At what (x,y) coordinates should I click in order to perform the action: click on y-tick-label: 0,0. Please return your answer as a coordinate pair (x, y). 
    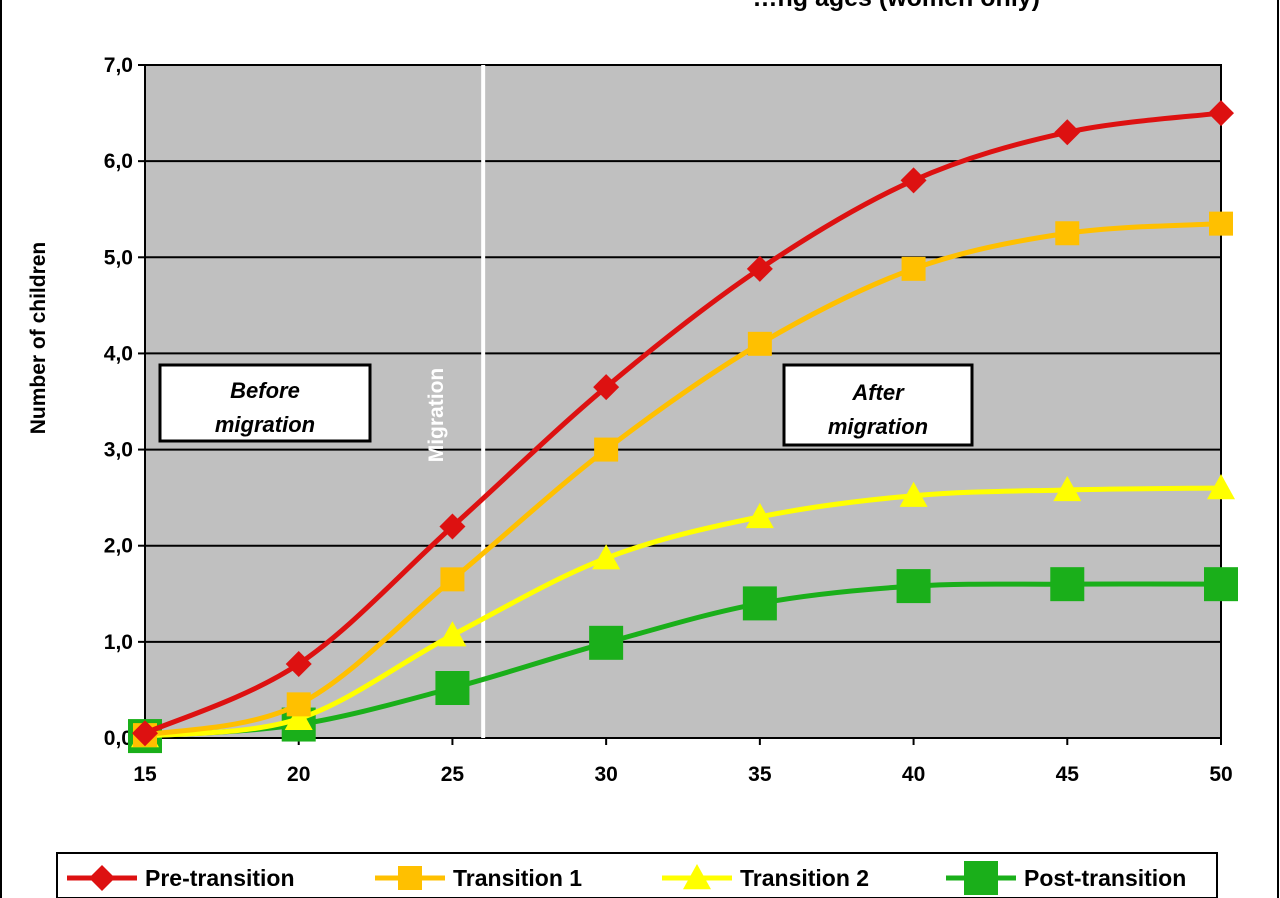
    Looking at the image, I should click on (118, 738).